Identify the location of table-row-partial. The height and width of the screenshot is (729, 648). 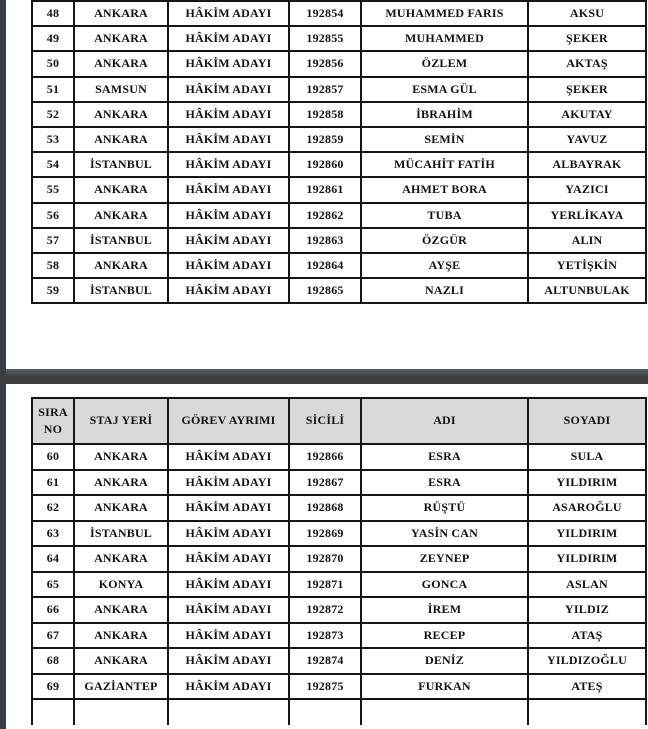
(339, 711).